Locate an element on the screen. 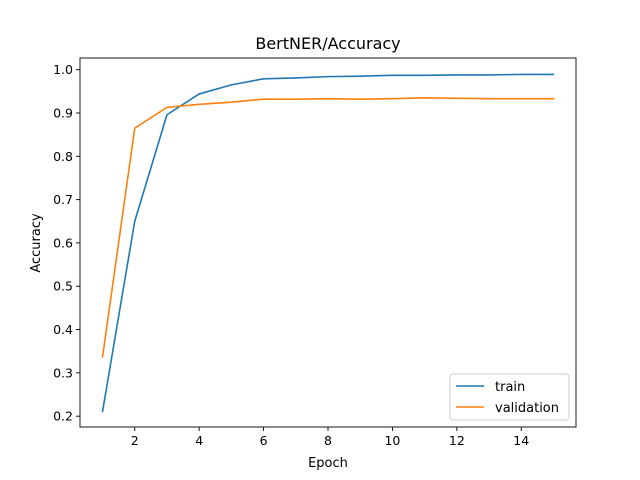 The width and height of the screenshot is (640, 480). y-tick-label: 1.0 is located at coordinates (63, 69).